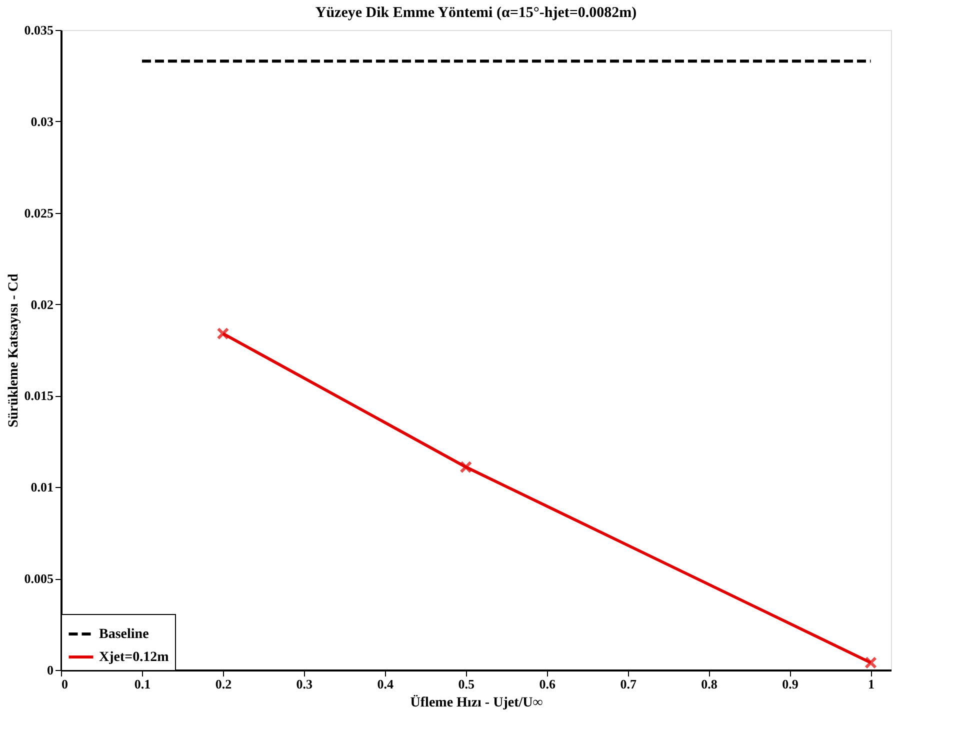 Image resolution: width=961 pixels, height=753 pixels. What do you see at coordinates (476, 702) in the screenshot?
I see `x-axis-title: Üfleme Hızı - Ujet/U∞` at bounding box center [476, 702].